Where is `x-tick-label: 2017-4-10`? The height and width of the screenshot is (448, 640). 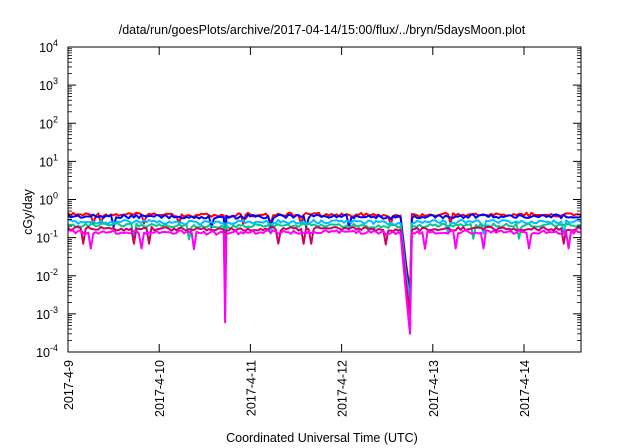 x-tick-label: 2017-4-10 is located at coordinates (160, 388).